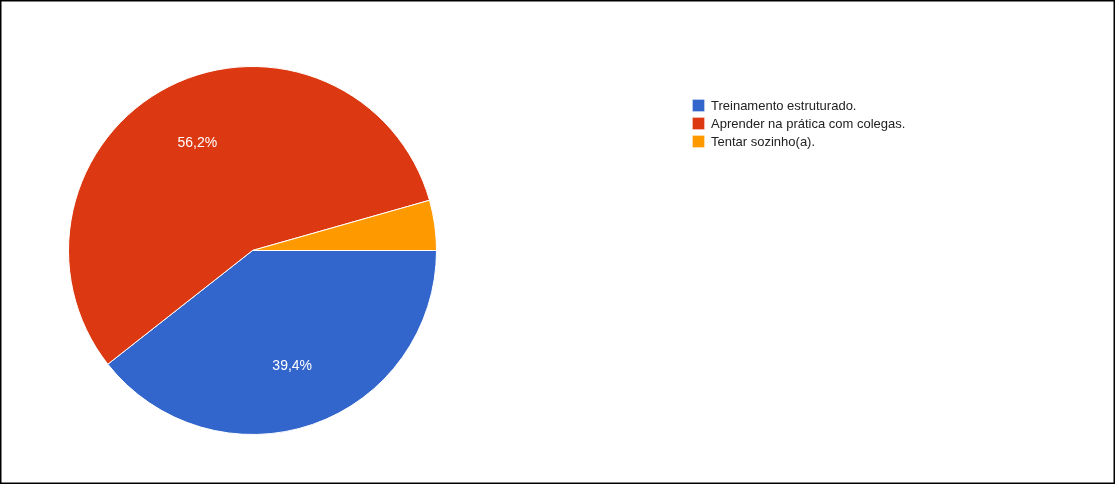  Describe the element at coordinates (292, 365) in the screenshot. I see `data-label: 39,4%` at that location.